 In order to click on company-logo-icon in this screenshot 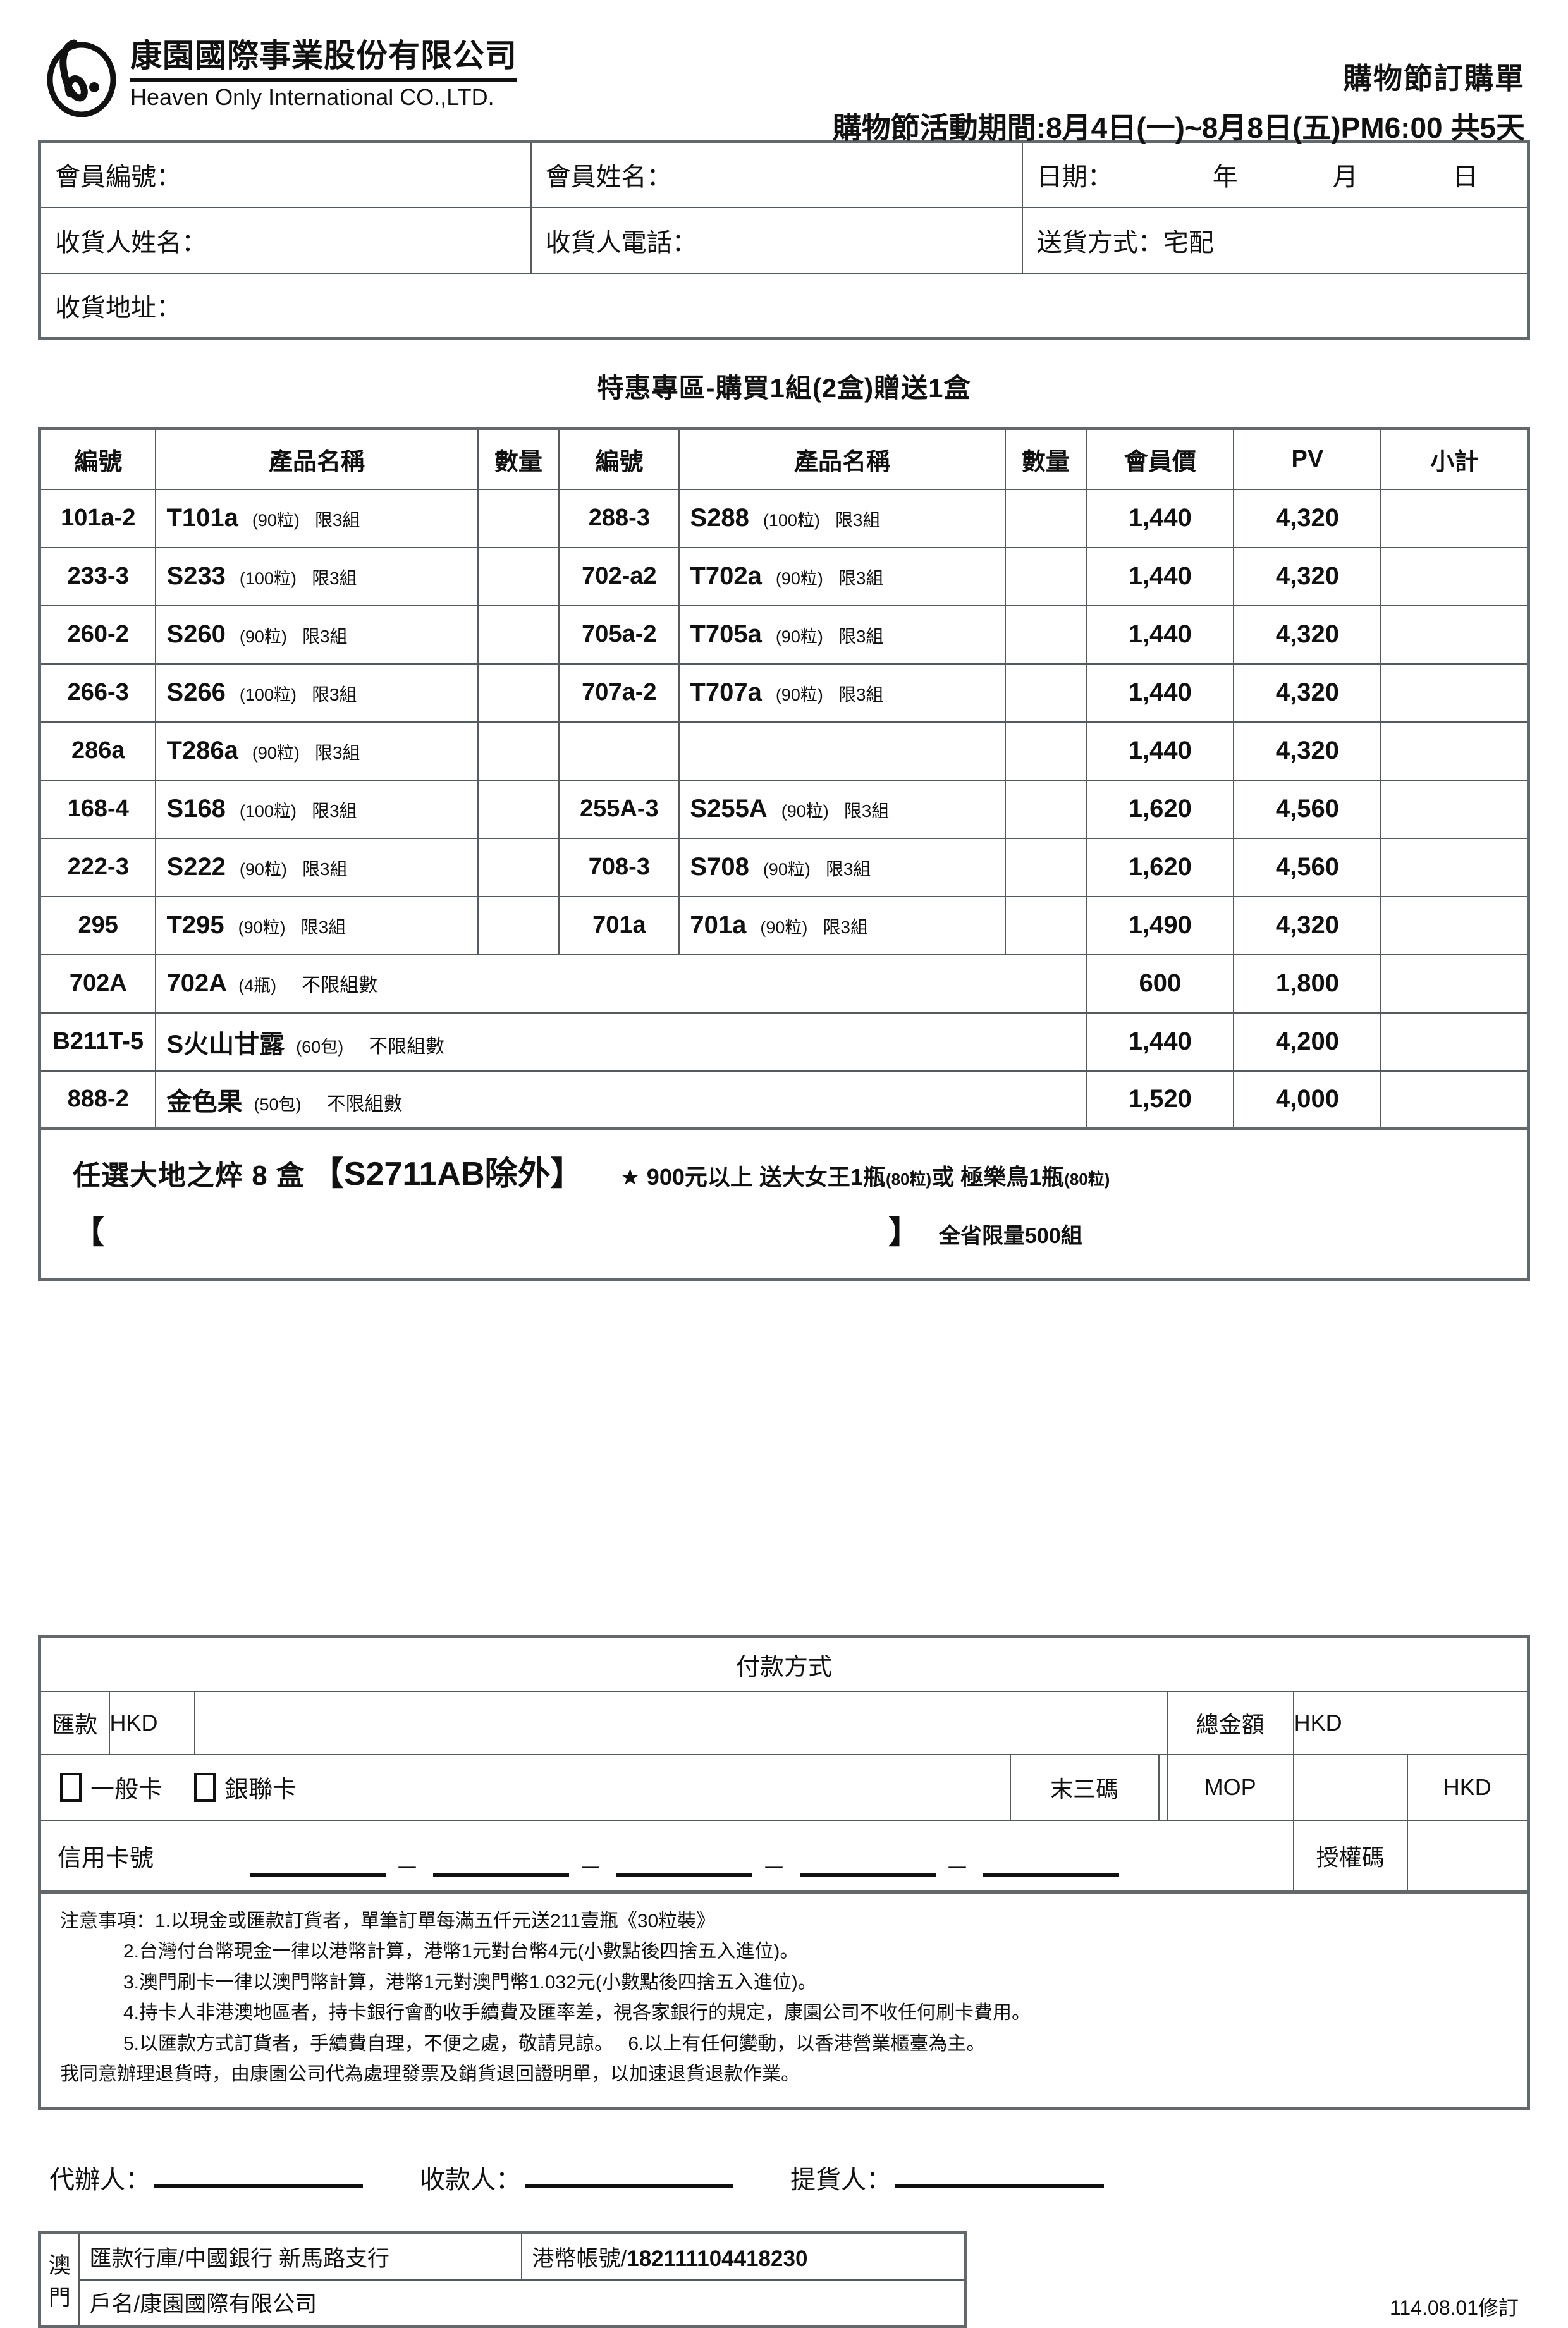, I will do `click(81, 78)`.